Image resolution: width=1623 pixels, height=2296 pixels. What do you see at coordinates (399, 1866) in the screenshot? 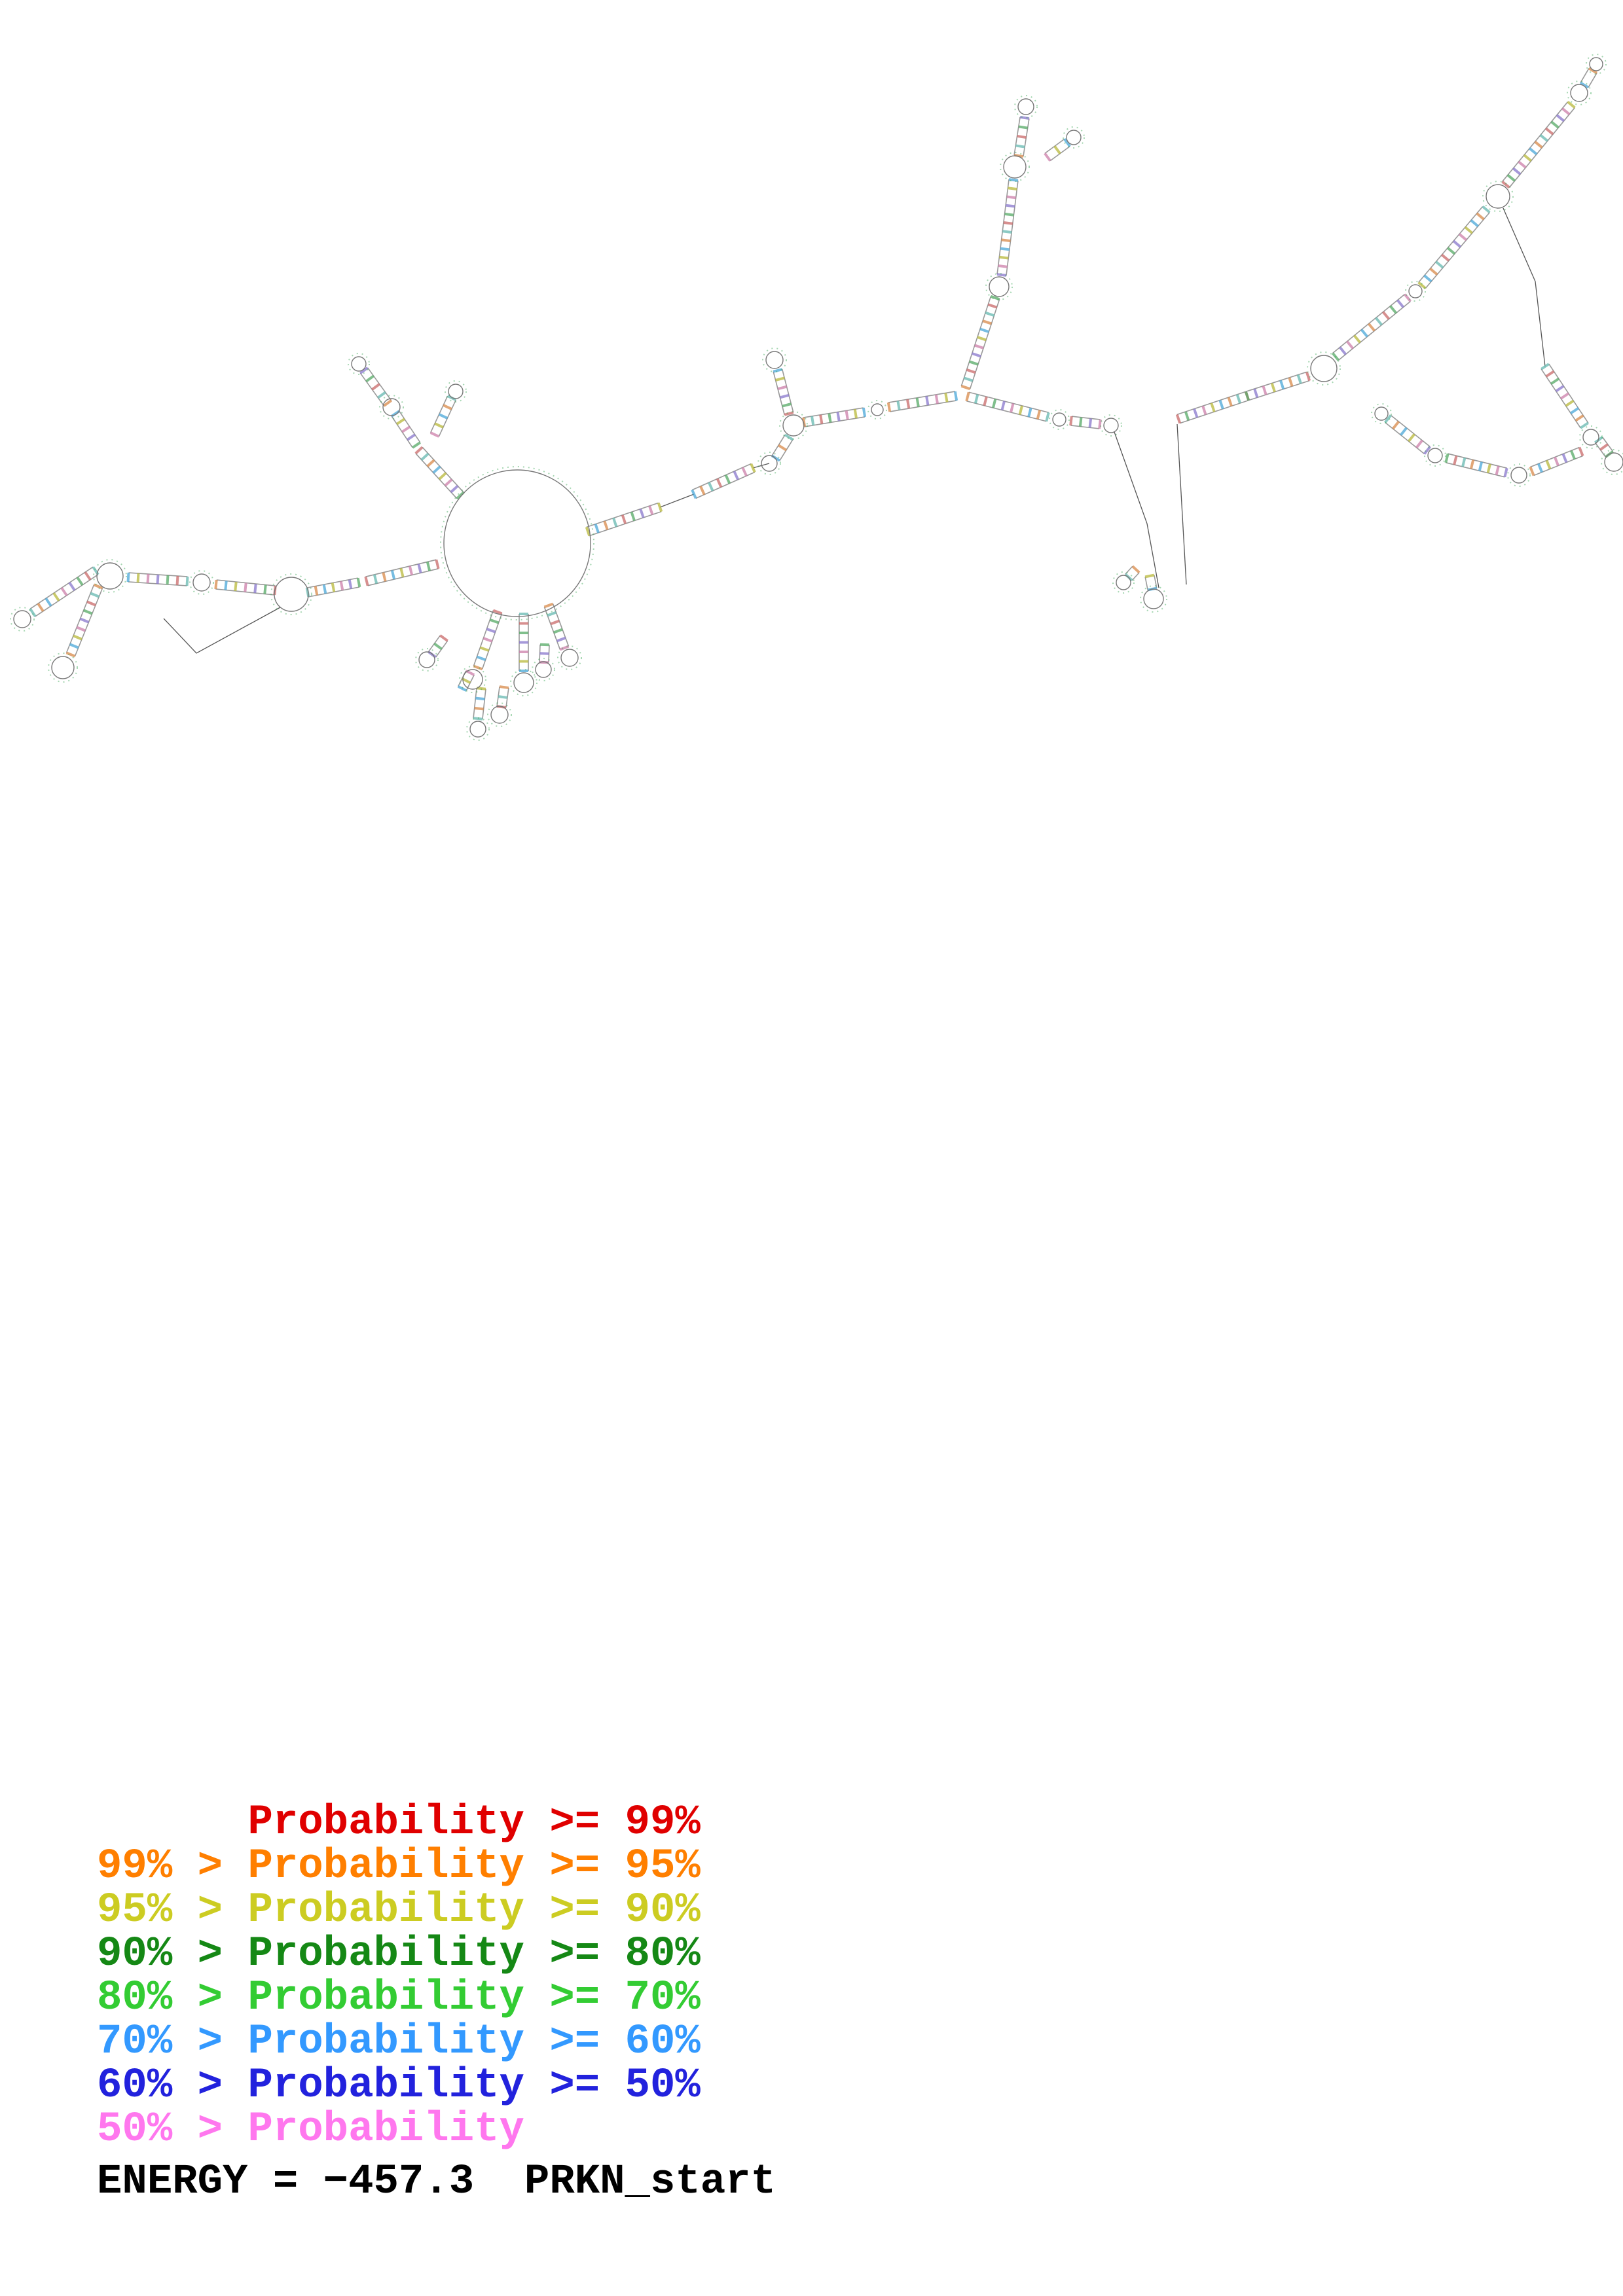
I see `legend-item: 99% > Probability >= 95%` at bounding box center [399, 1866].